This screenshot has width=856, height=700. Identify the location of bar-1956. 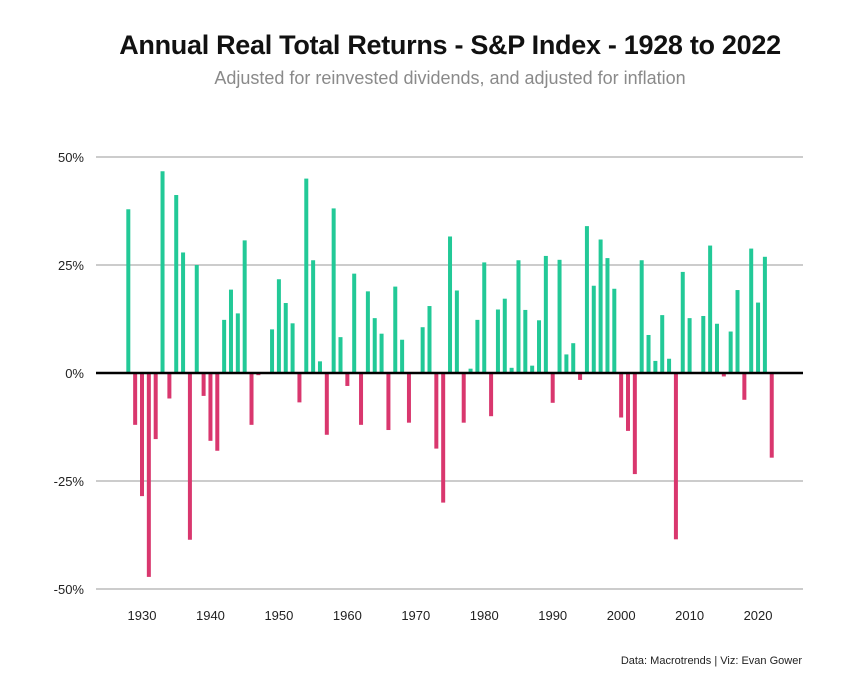
(319, 367).